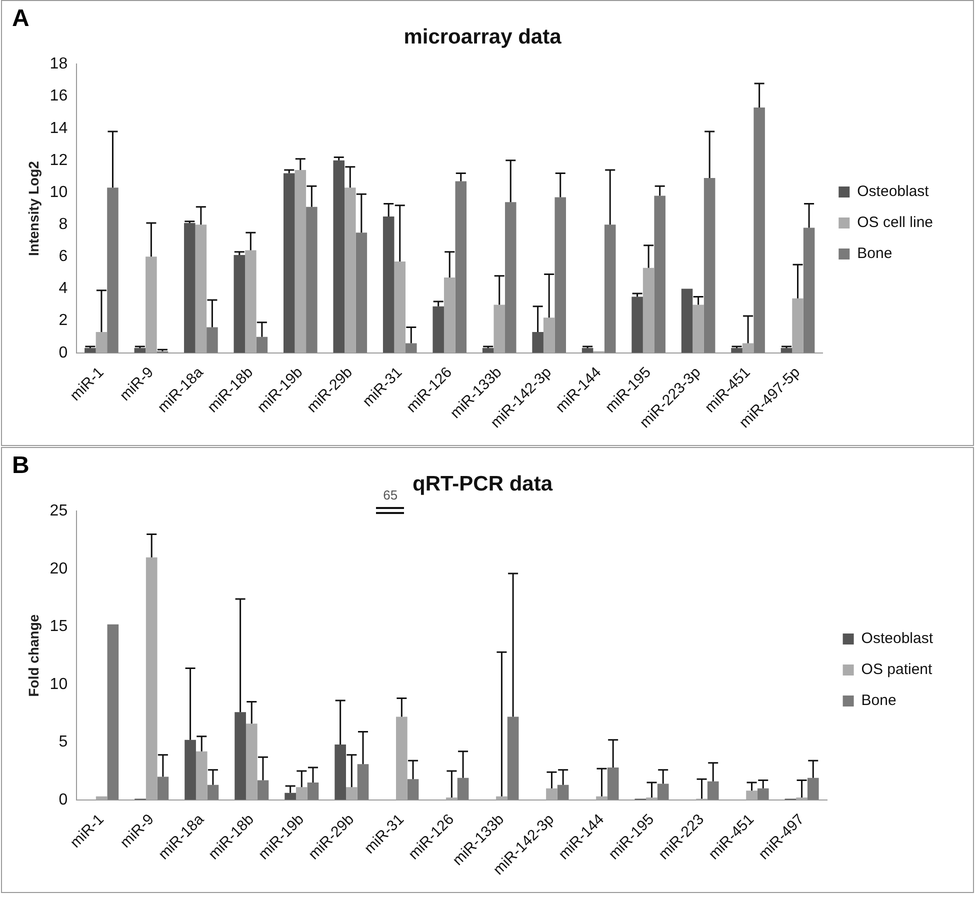  I want to click on chart-title: microarray data, so click(483, 36).